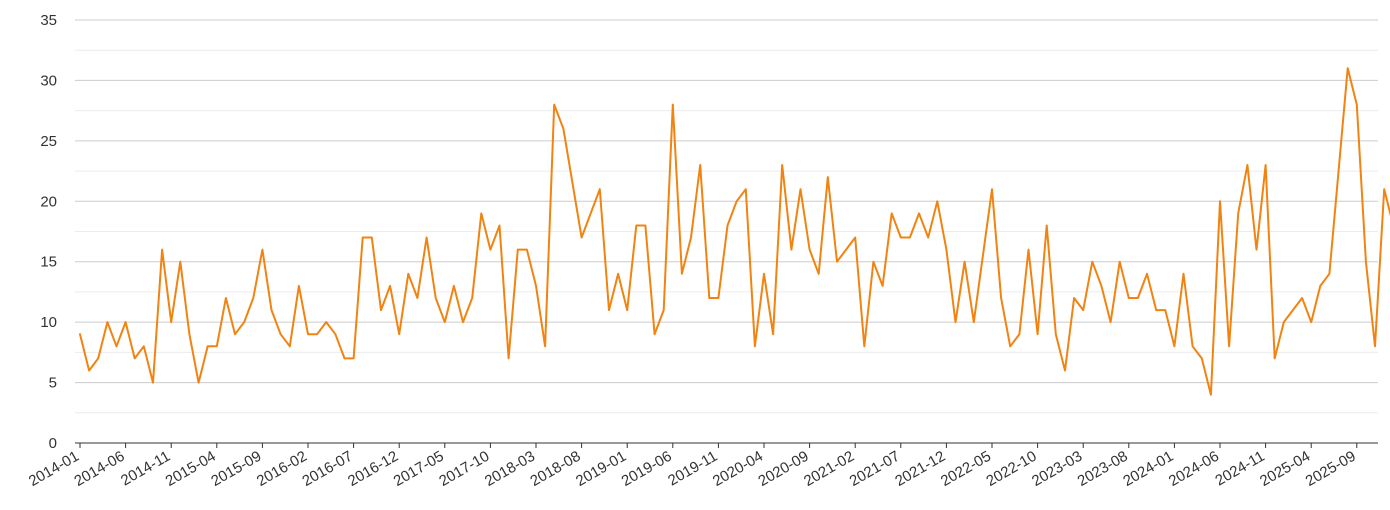 This screenshot has height=510, width=1390. Describe the element at coordinates (647, 469) in the screenshot. I see `x-tick-label: 2019-06` at that location.